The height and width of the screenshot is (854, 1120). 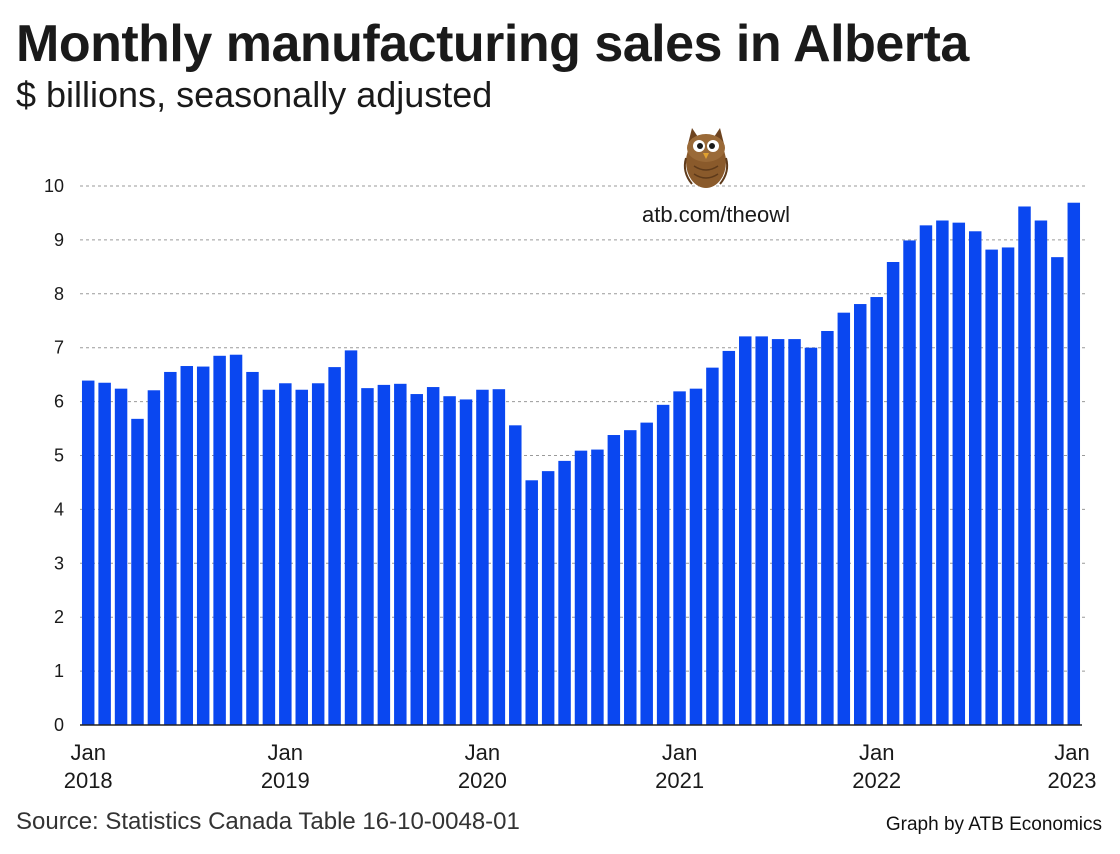 What do you see at coordinates (59, 294) in the screenshot?
I see `y-tick-label: 8` at bounding box center [59, 294].